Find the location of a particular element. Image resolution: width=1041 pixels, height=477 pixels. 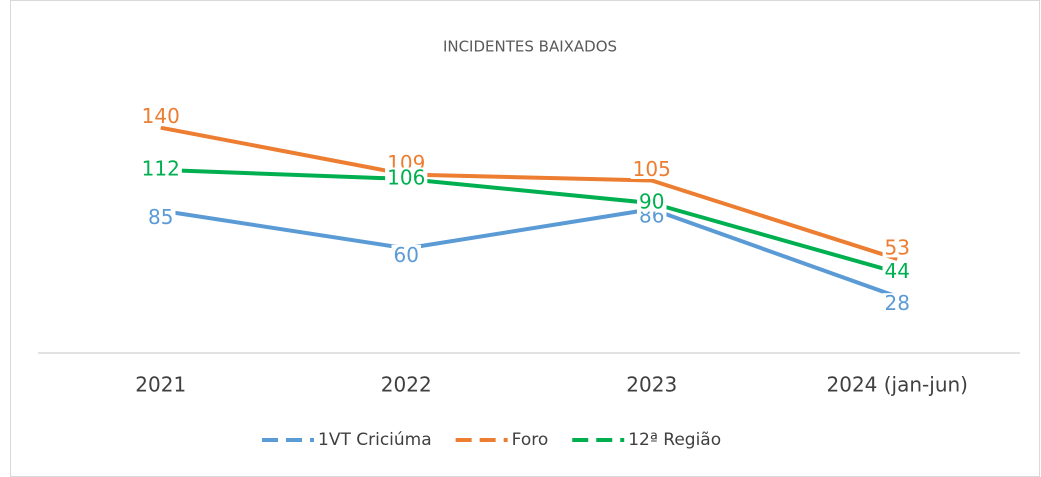

legend-label: Foro is located at coordinates (530, 440).